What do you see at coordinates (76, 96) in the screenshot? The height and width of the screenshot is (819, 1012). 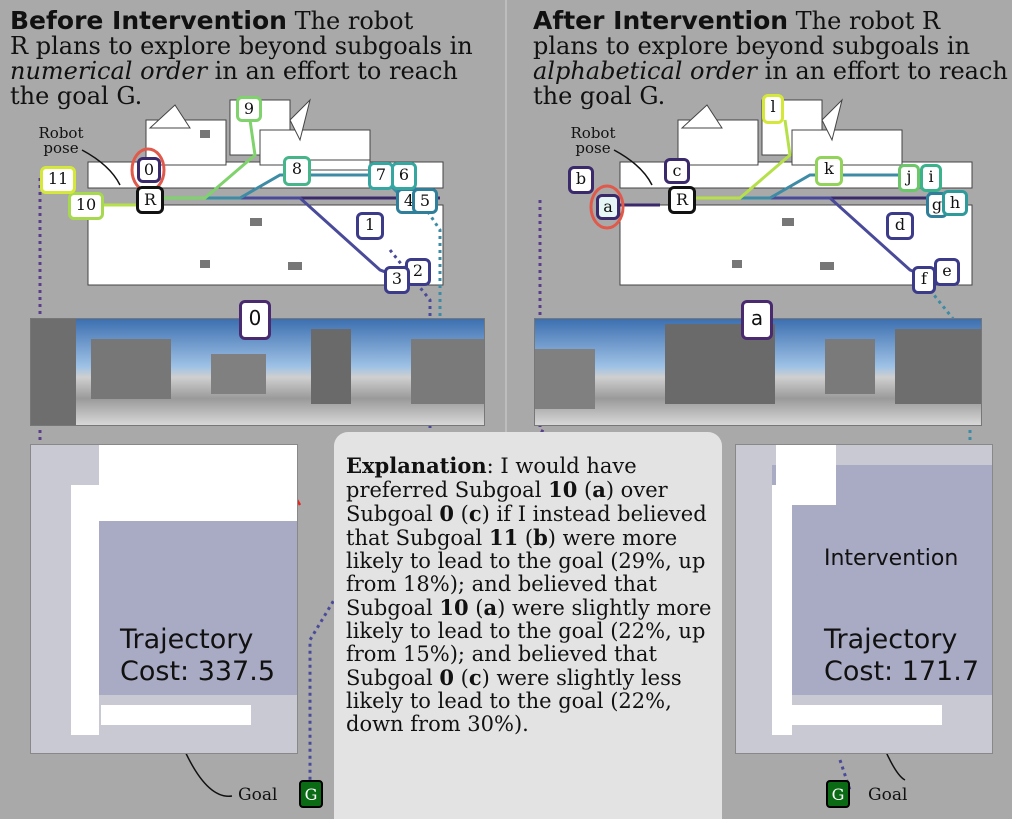 I see `left-title-line4: the goal G.` at bounding box center [76, 96].